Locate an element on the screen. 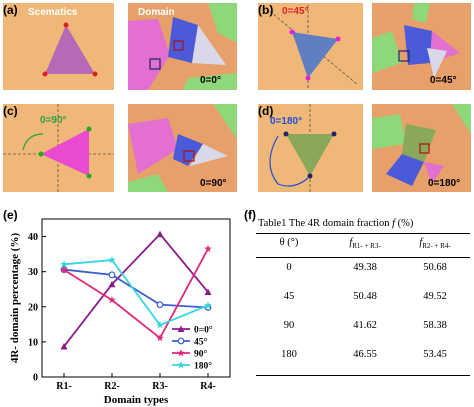 The height and width of the screenshot is (407, 474). x-tick-label: R1- is located at coordinates (64, 386).